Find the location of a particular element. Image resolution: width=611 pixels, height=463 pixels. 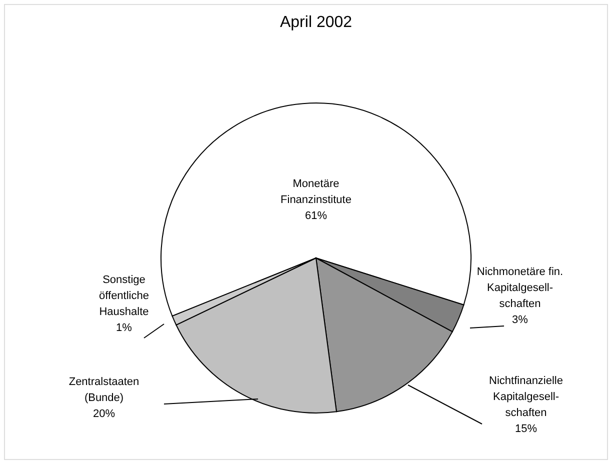

data-label: 3% is located at coordinates (520, 320).